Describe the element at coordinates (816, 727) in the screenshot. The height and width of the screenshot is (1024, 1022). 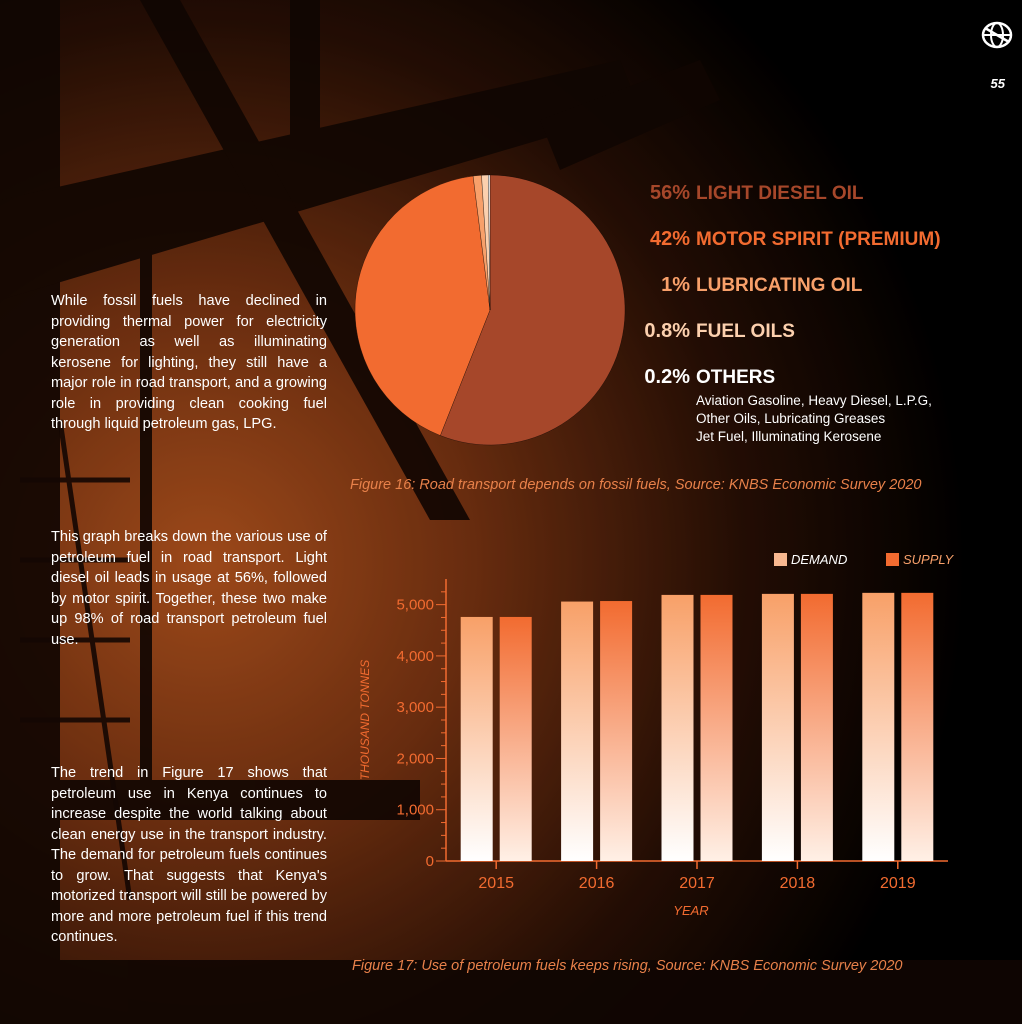
I see `bar-supply-2018` at that location.